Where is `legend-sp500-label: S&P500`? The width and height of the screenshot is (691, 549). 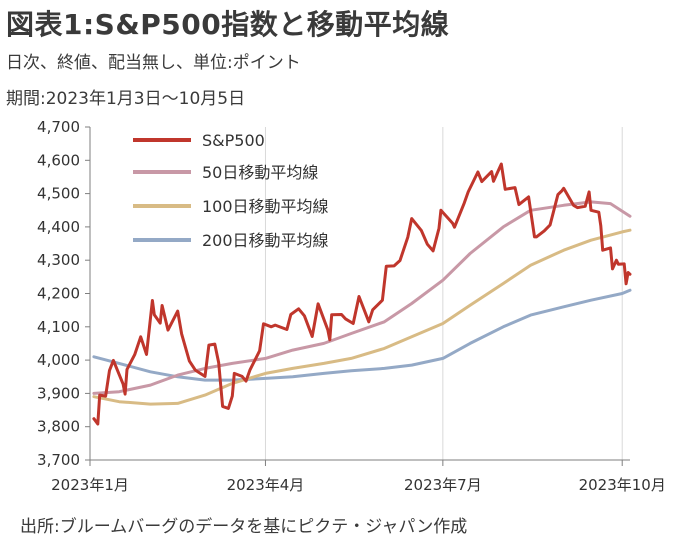
legend-sp500-label: S&P500 is located at coordinates (233, 140).